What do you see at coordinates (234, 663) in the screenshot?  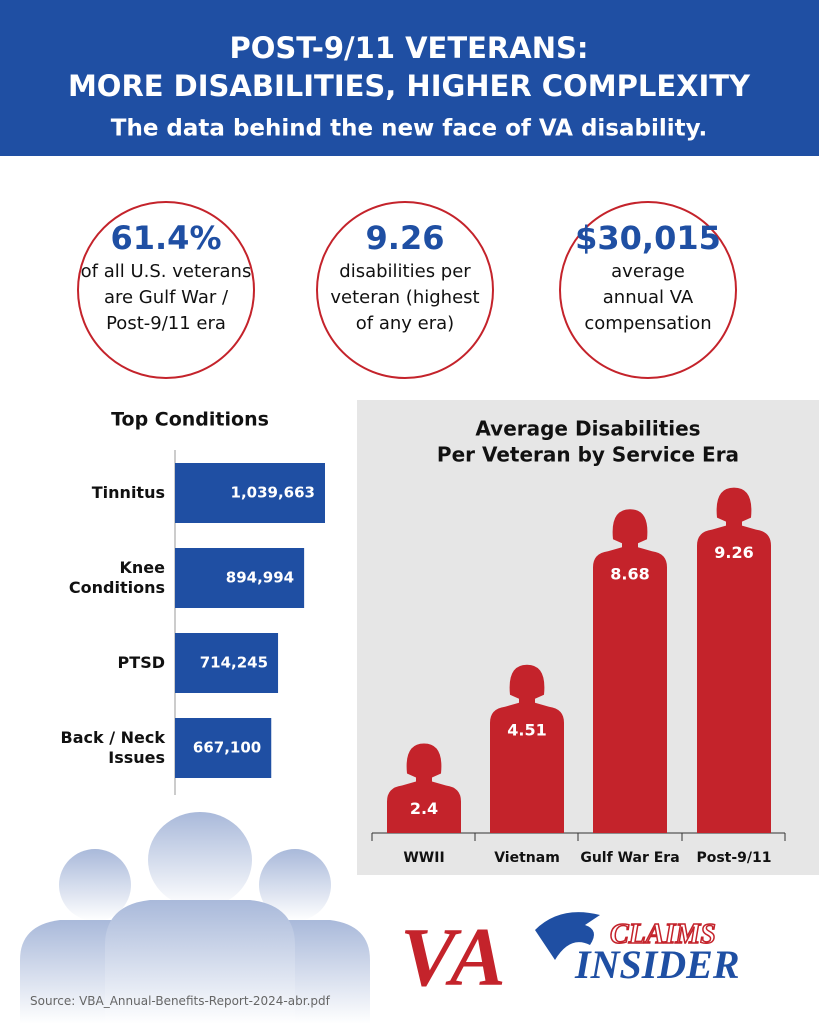 I see `value-label: 714,245` at bounding box center [234, 663].